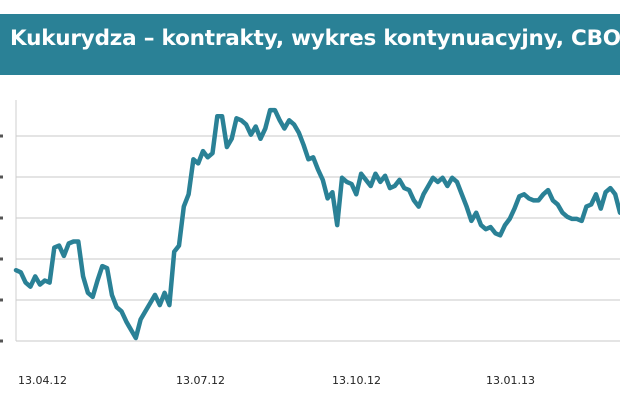 This screenshot has height=413, width=620. Describe the element at coordinates (42, 380) in the screenshot. I see `x-tick-label: 13.04.12` at that location.